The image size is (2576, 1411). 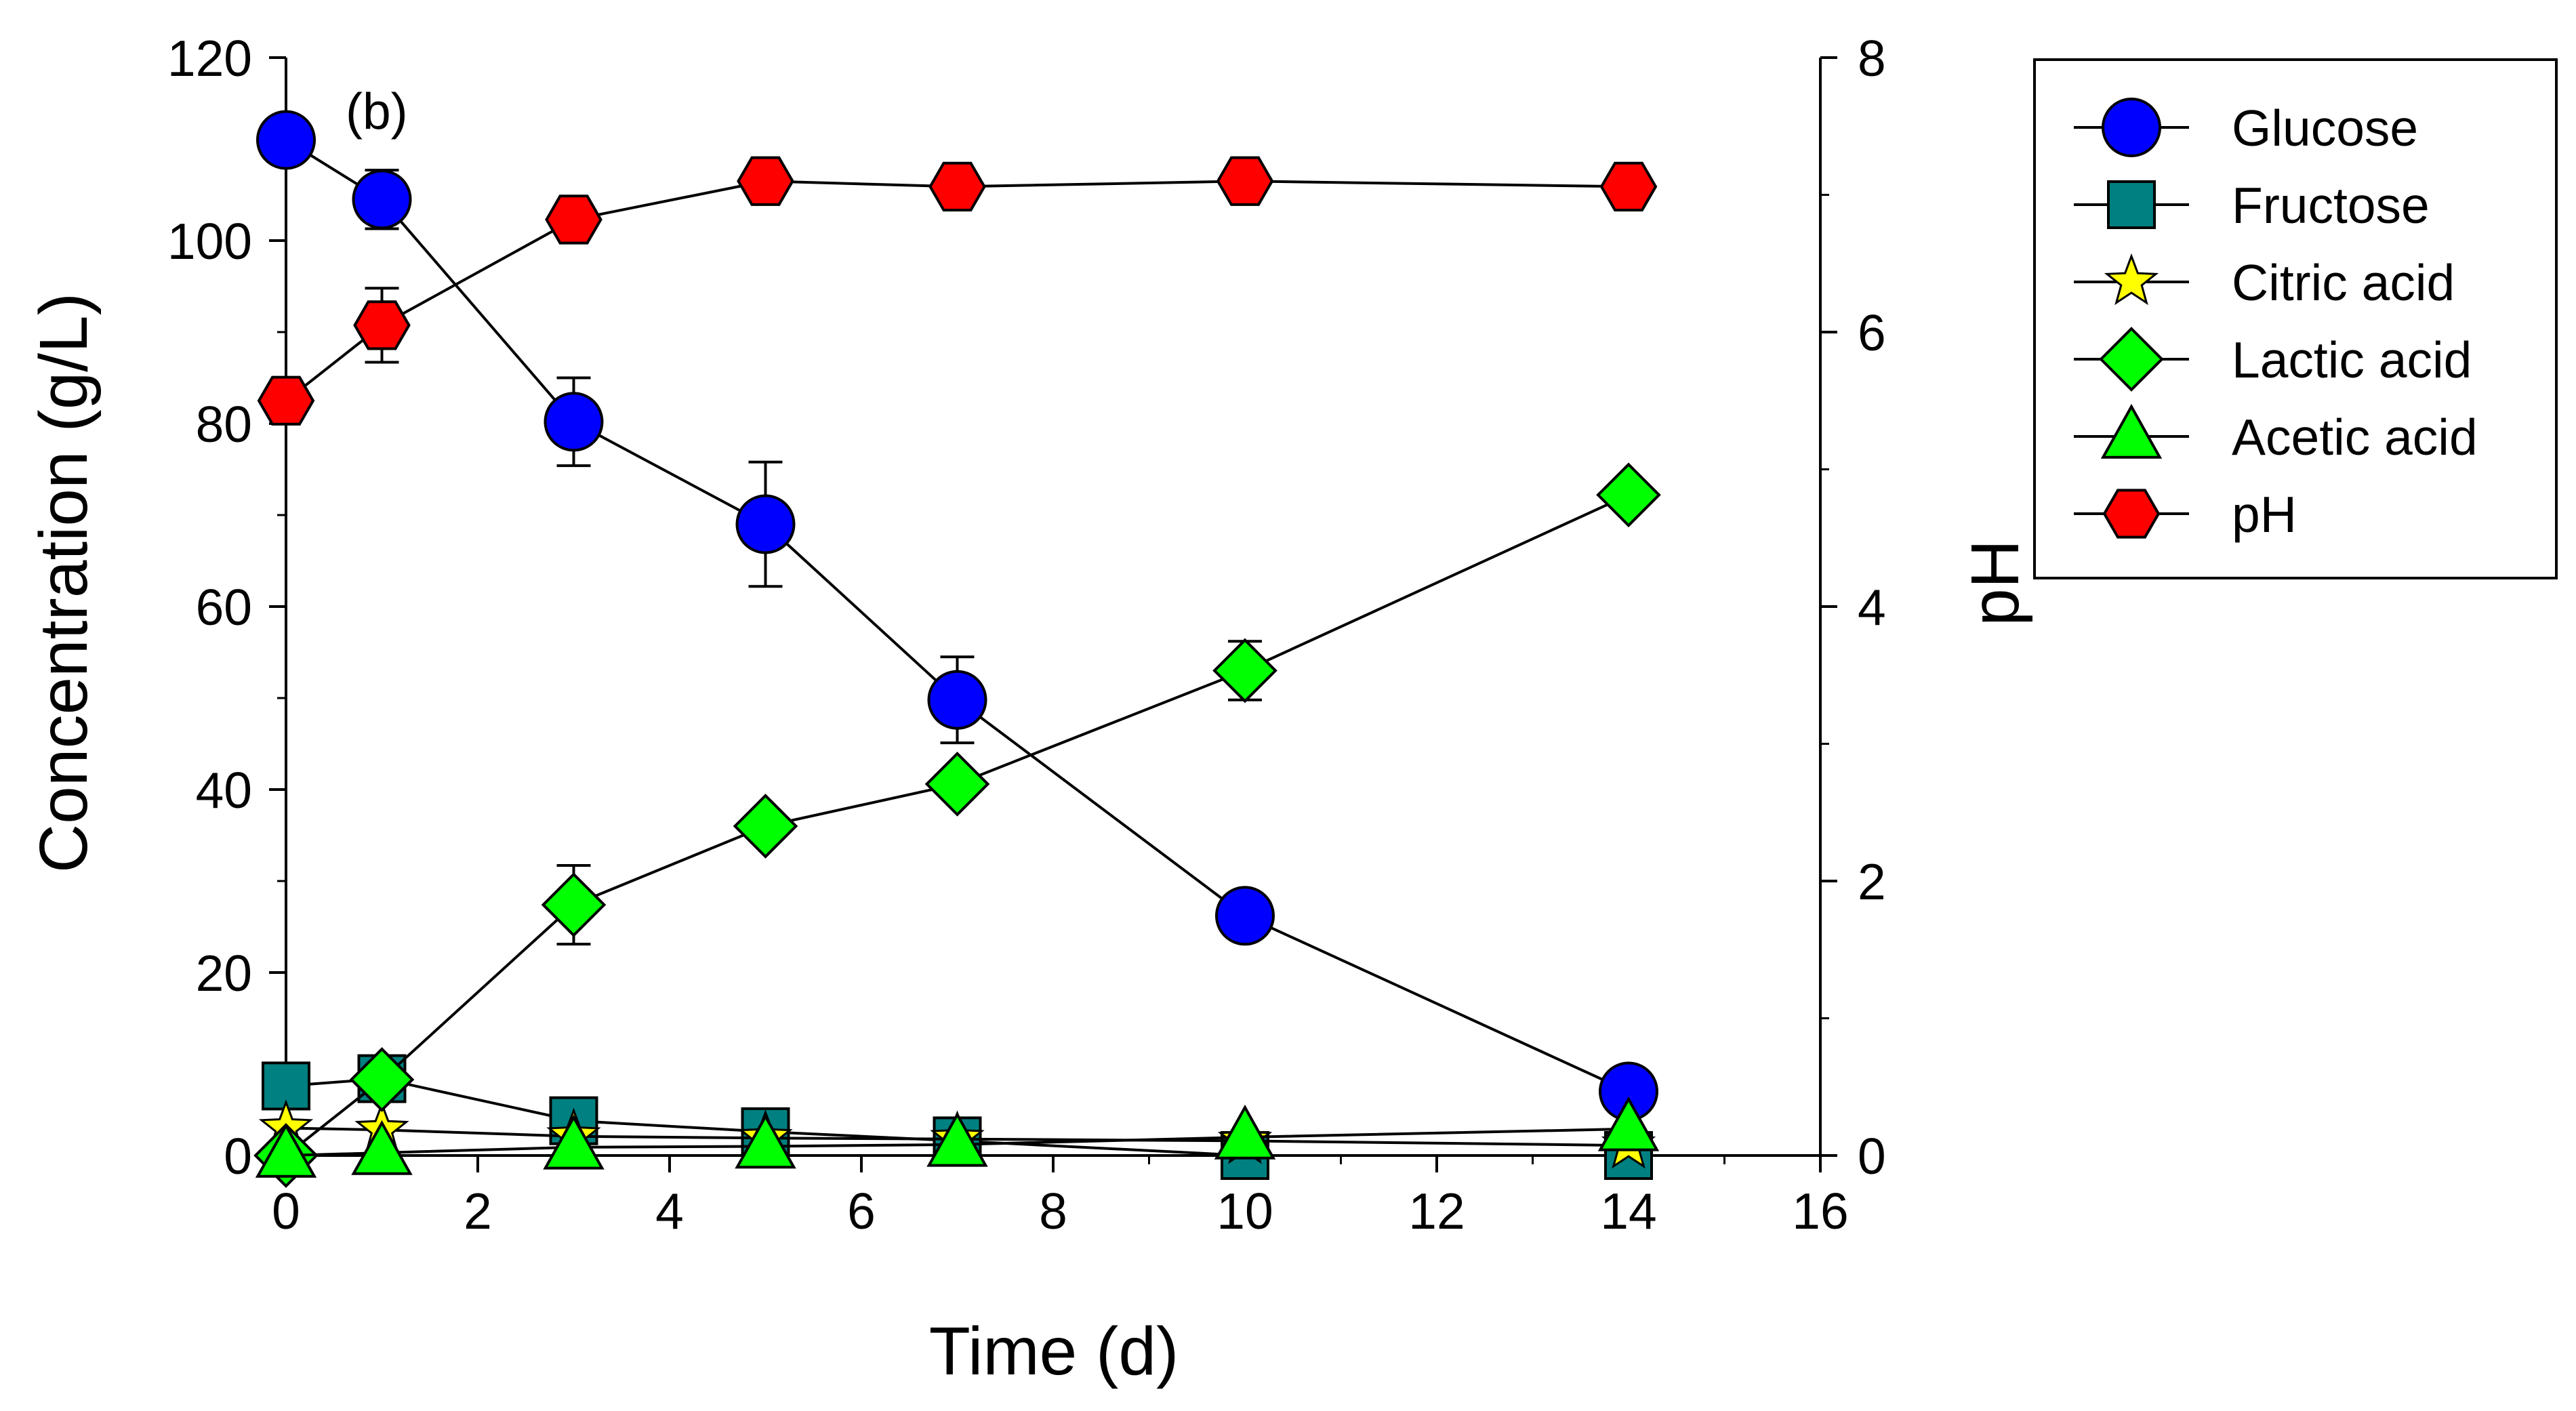 What do you see at coordinates (2331, 205) in the screenshot?
I see `legend-label: Fructose` at bounding box center [2331, 205].